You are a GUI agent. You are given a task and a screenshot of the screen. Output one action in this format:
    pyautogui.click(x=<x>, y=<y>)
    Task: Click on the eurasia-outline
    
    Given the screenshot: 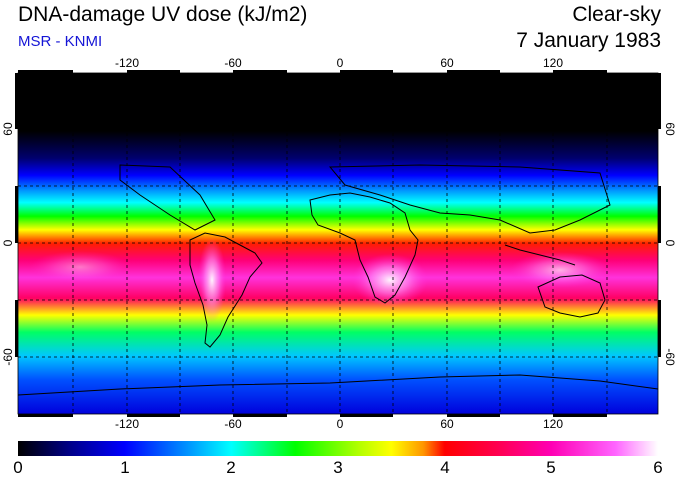 What is the action you would take?
    pyautogui.click(x=469, y=199)
    